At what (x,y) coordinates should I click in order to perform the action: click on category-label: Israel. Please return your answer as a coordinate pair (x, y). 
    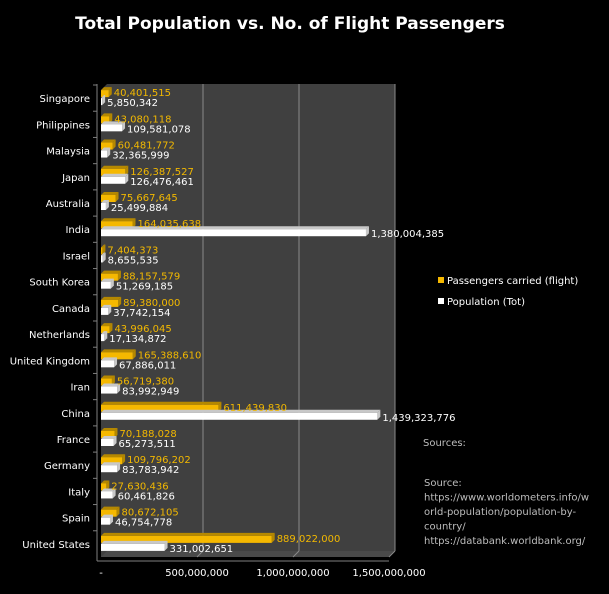
    Looking at the image, I should click on (76, 256).